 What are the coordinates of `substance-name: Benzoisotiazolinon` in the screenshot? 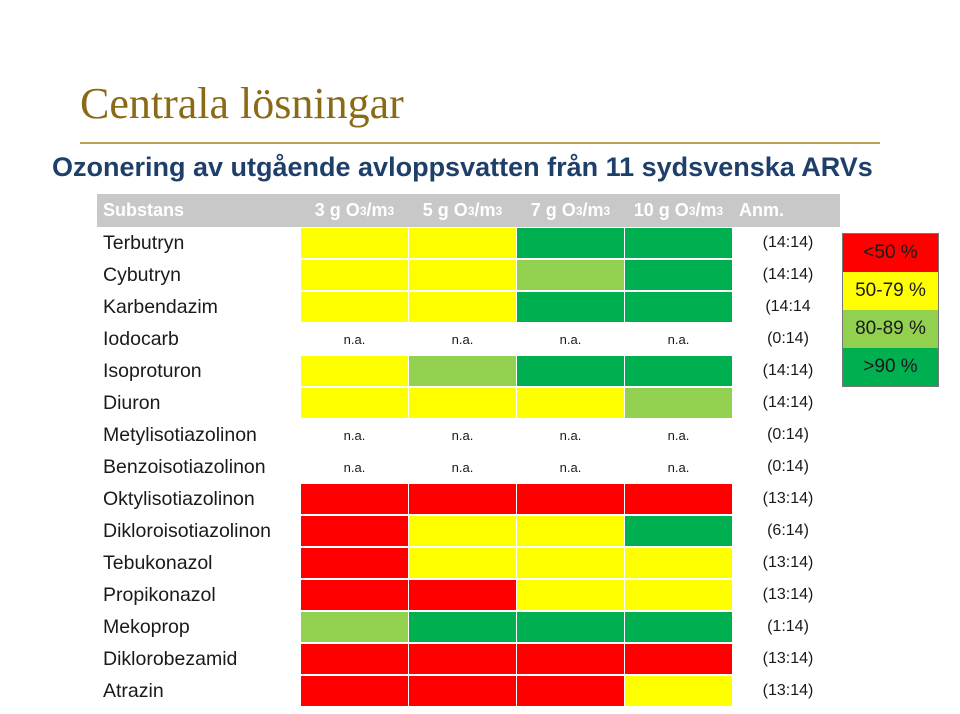 It's located at (184, 466).